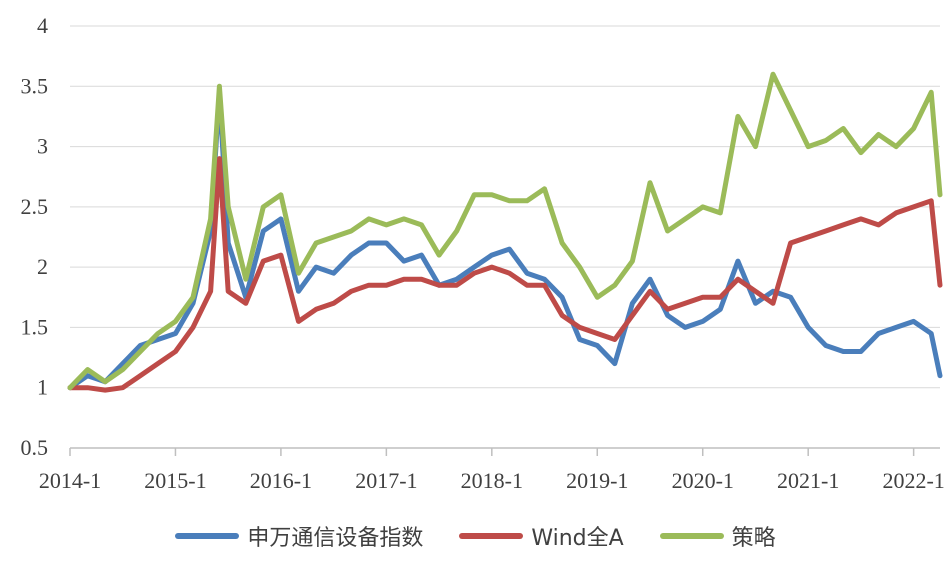 The height and width of the screenshot is (561, 951). Describe the element at coordinates (913, 480) in the screenshot. I see `x-tick-label-8: 2022-1` at that location.